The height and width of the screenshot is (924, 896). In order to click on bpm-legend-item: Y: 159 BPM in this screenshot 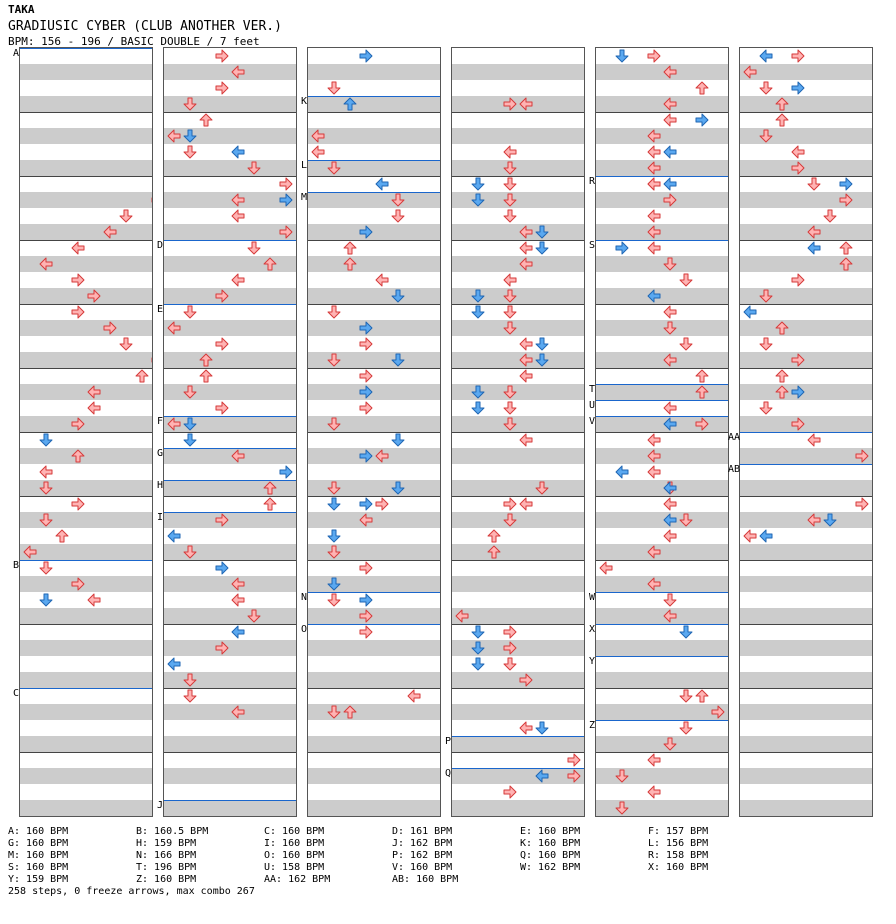, I will do `click(38, 879)`.